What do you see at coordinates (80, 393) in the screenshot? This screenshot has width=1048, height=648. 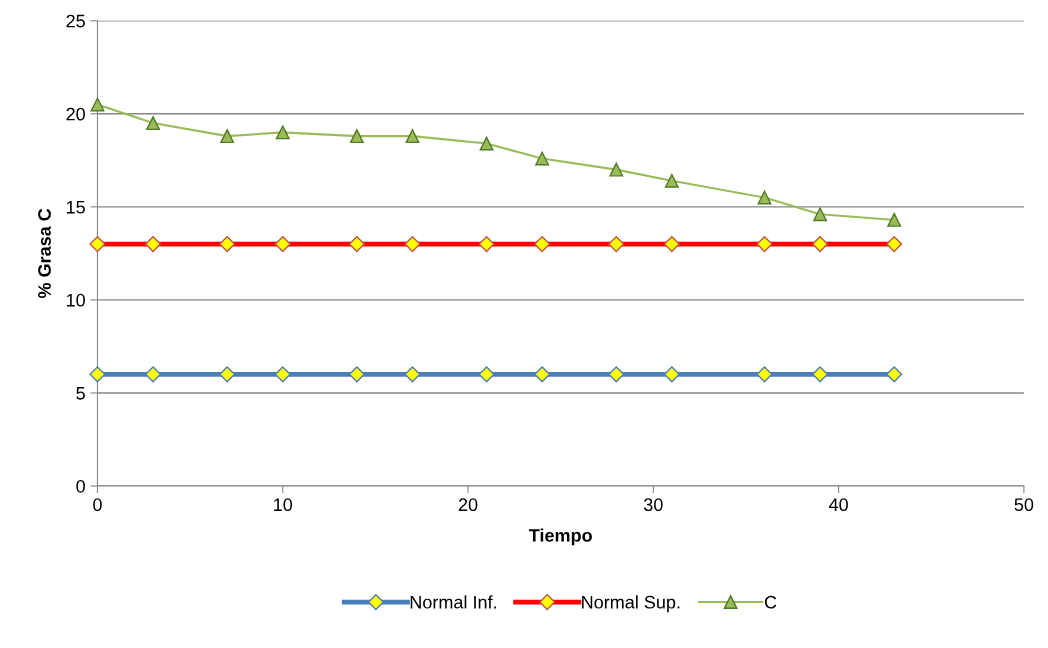 I see `y-tick-label: 5` at bounding box center [80, 393].